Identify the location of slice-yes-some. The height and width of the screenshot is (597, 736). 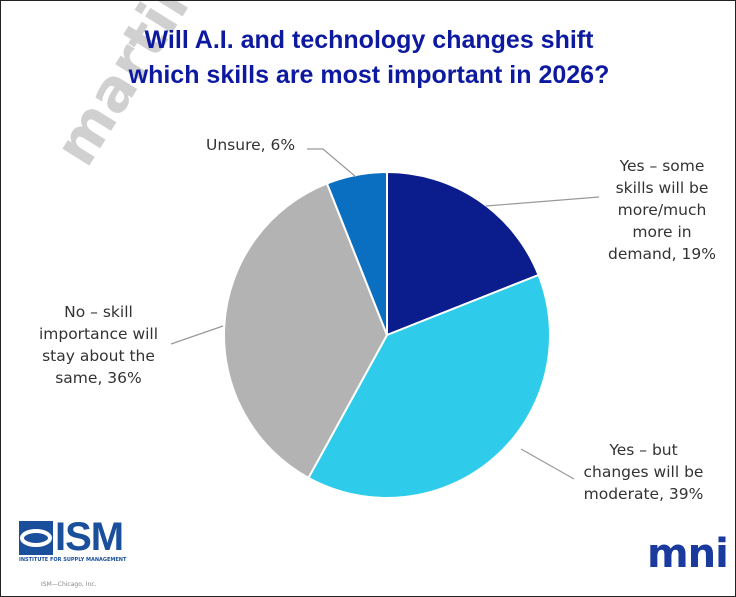
(463, 253).